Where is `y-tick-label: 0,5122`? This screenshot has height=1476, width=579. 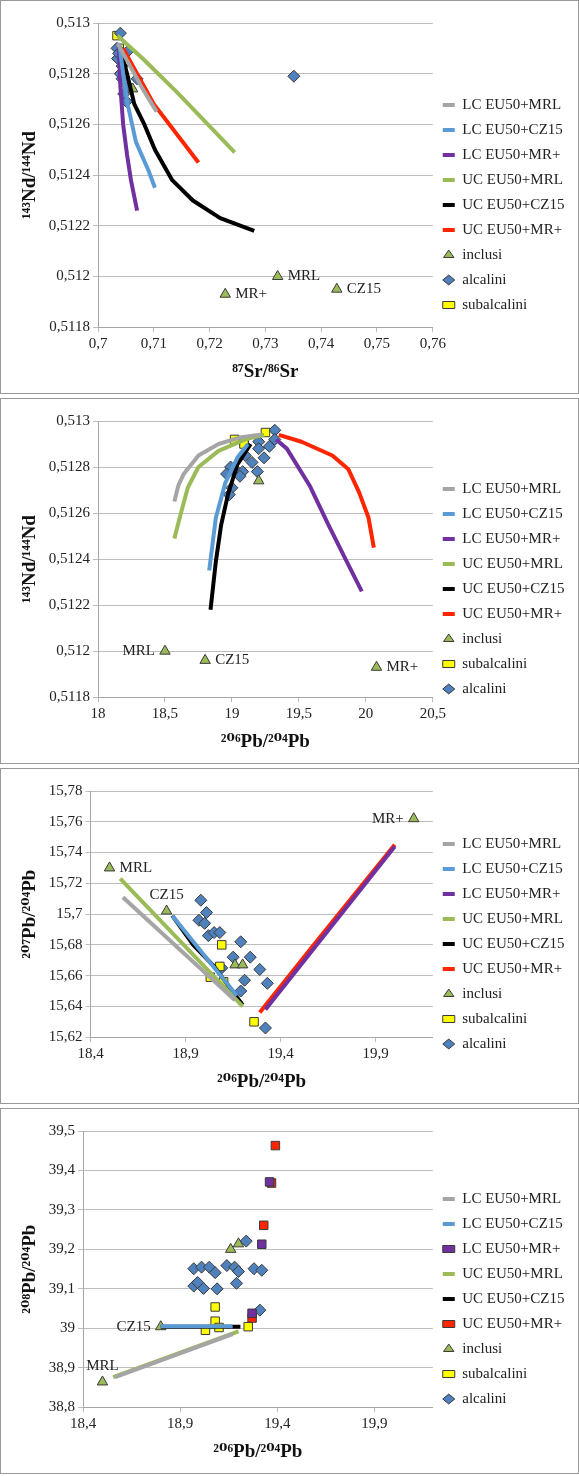
y-tick-label: 0,5122 is located at coordinates (69, 224).